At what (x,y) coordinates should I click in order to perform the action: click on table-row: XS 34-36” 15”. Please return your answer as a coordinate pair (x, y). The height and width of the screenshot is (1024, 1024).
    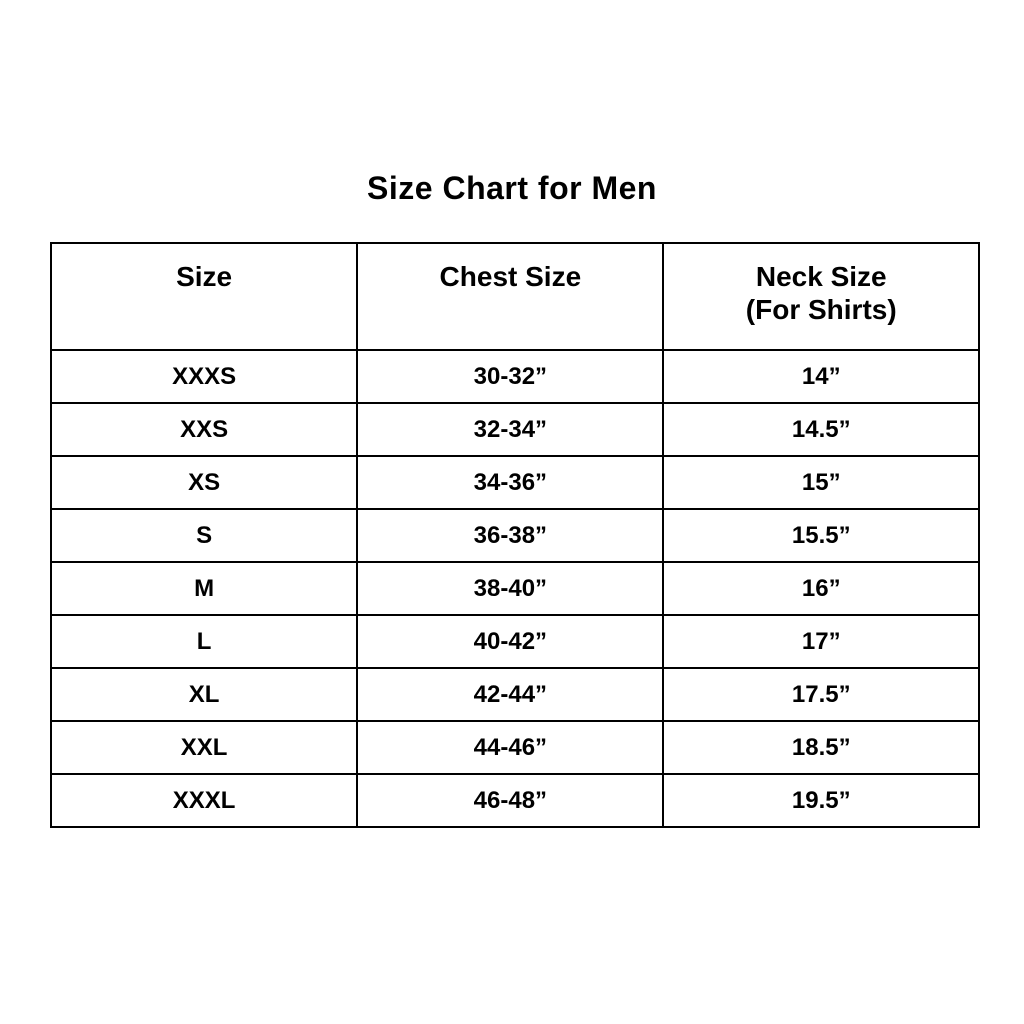
    Looking at the image, I should click on (514, 482).